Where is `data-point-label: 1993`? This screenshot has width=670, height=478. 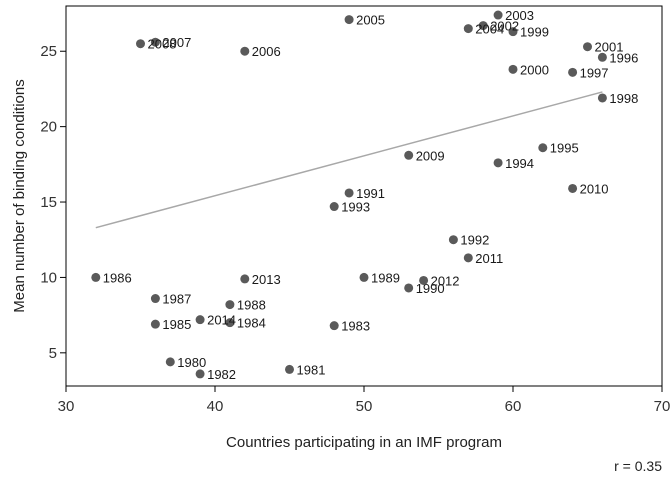 data-point-label: 1993 is located at coordinates (355, 207).